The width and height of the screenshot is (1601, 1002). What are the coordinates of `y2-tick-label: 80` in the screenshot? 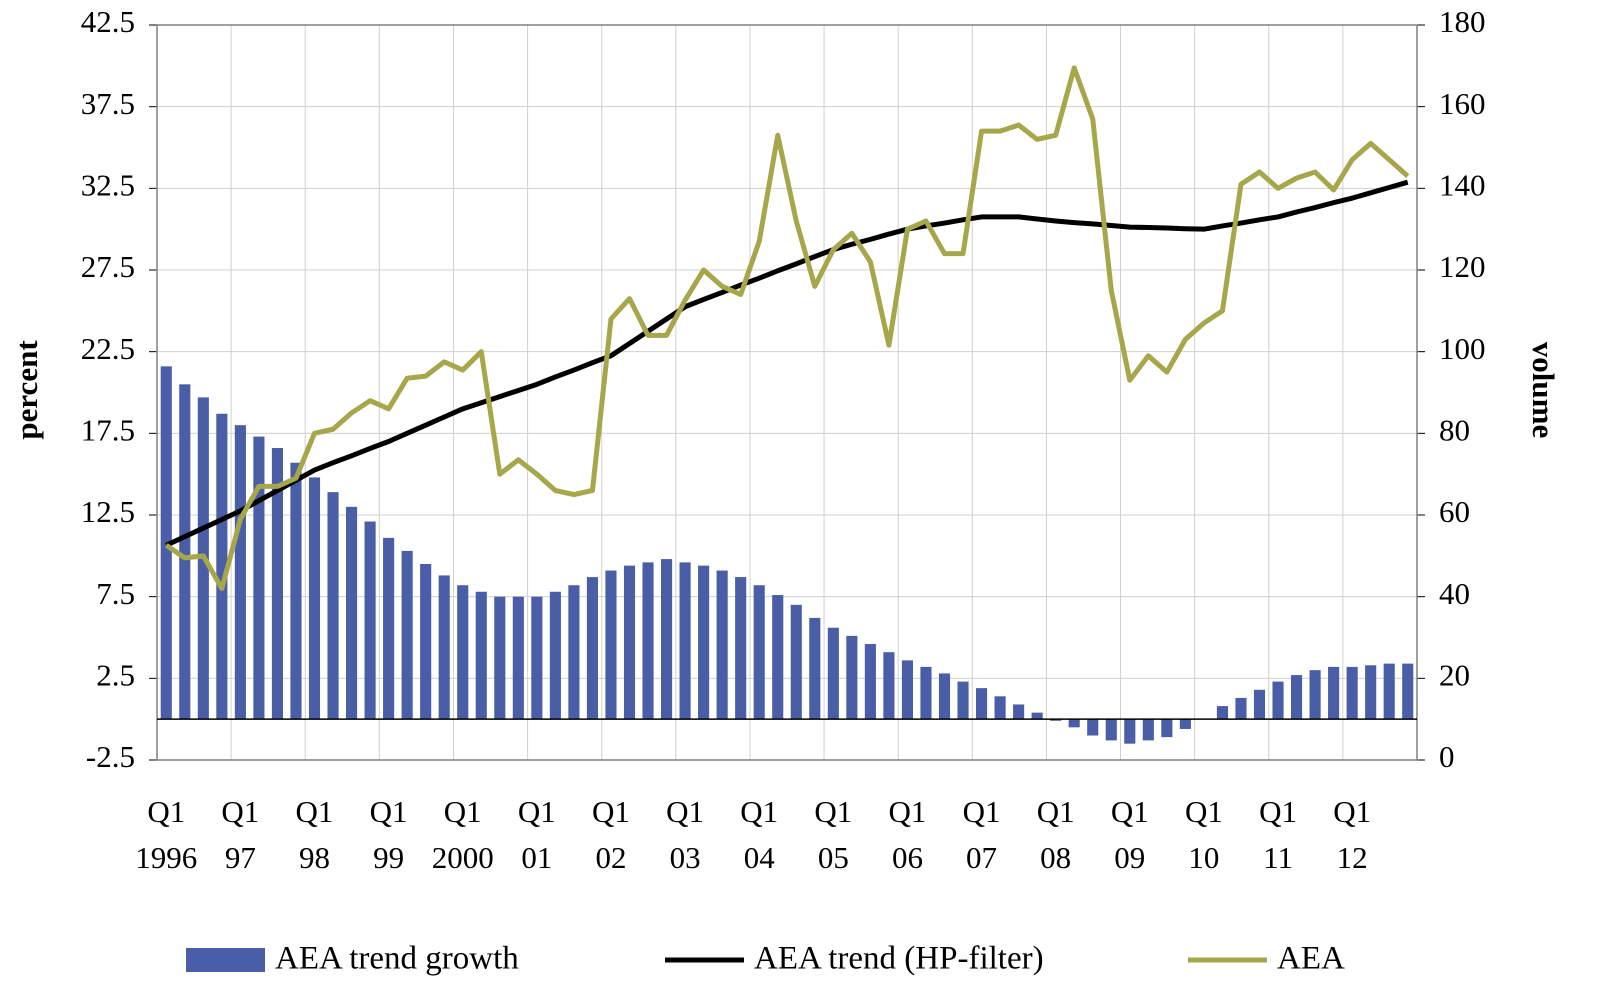 It's located at (1454, 429).